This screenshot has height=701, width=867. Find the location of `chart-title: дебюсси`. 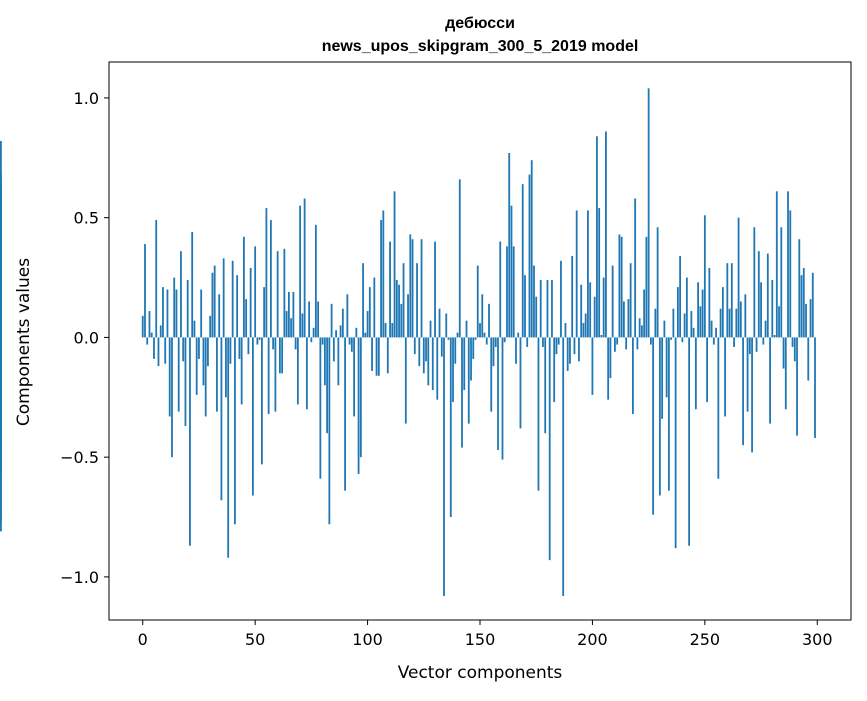

chart-title: дебюсси is located at coordinates (480, 23).